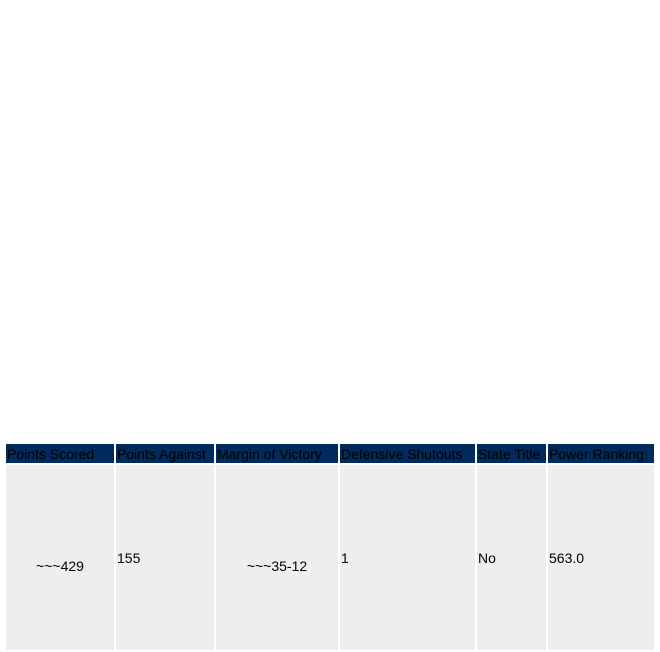 The width and height of the screenshot is (660, 652). What do you see at coordinates (60, 453) in the screenshot?
I see `header-cell: Points Scored` at bounding box center [60, 453].